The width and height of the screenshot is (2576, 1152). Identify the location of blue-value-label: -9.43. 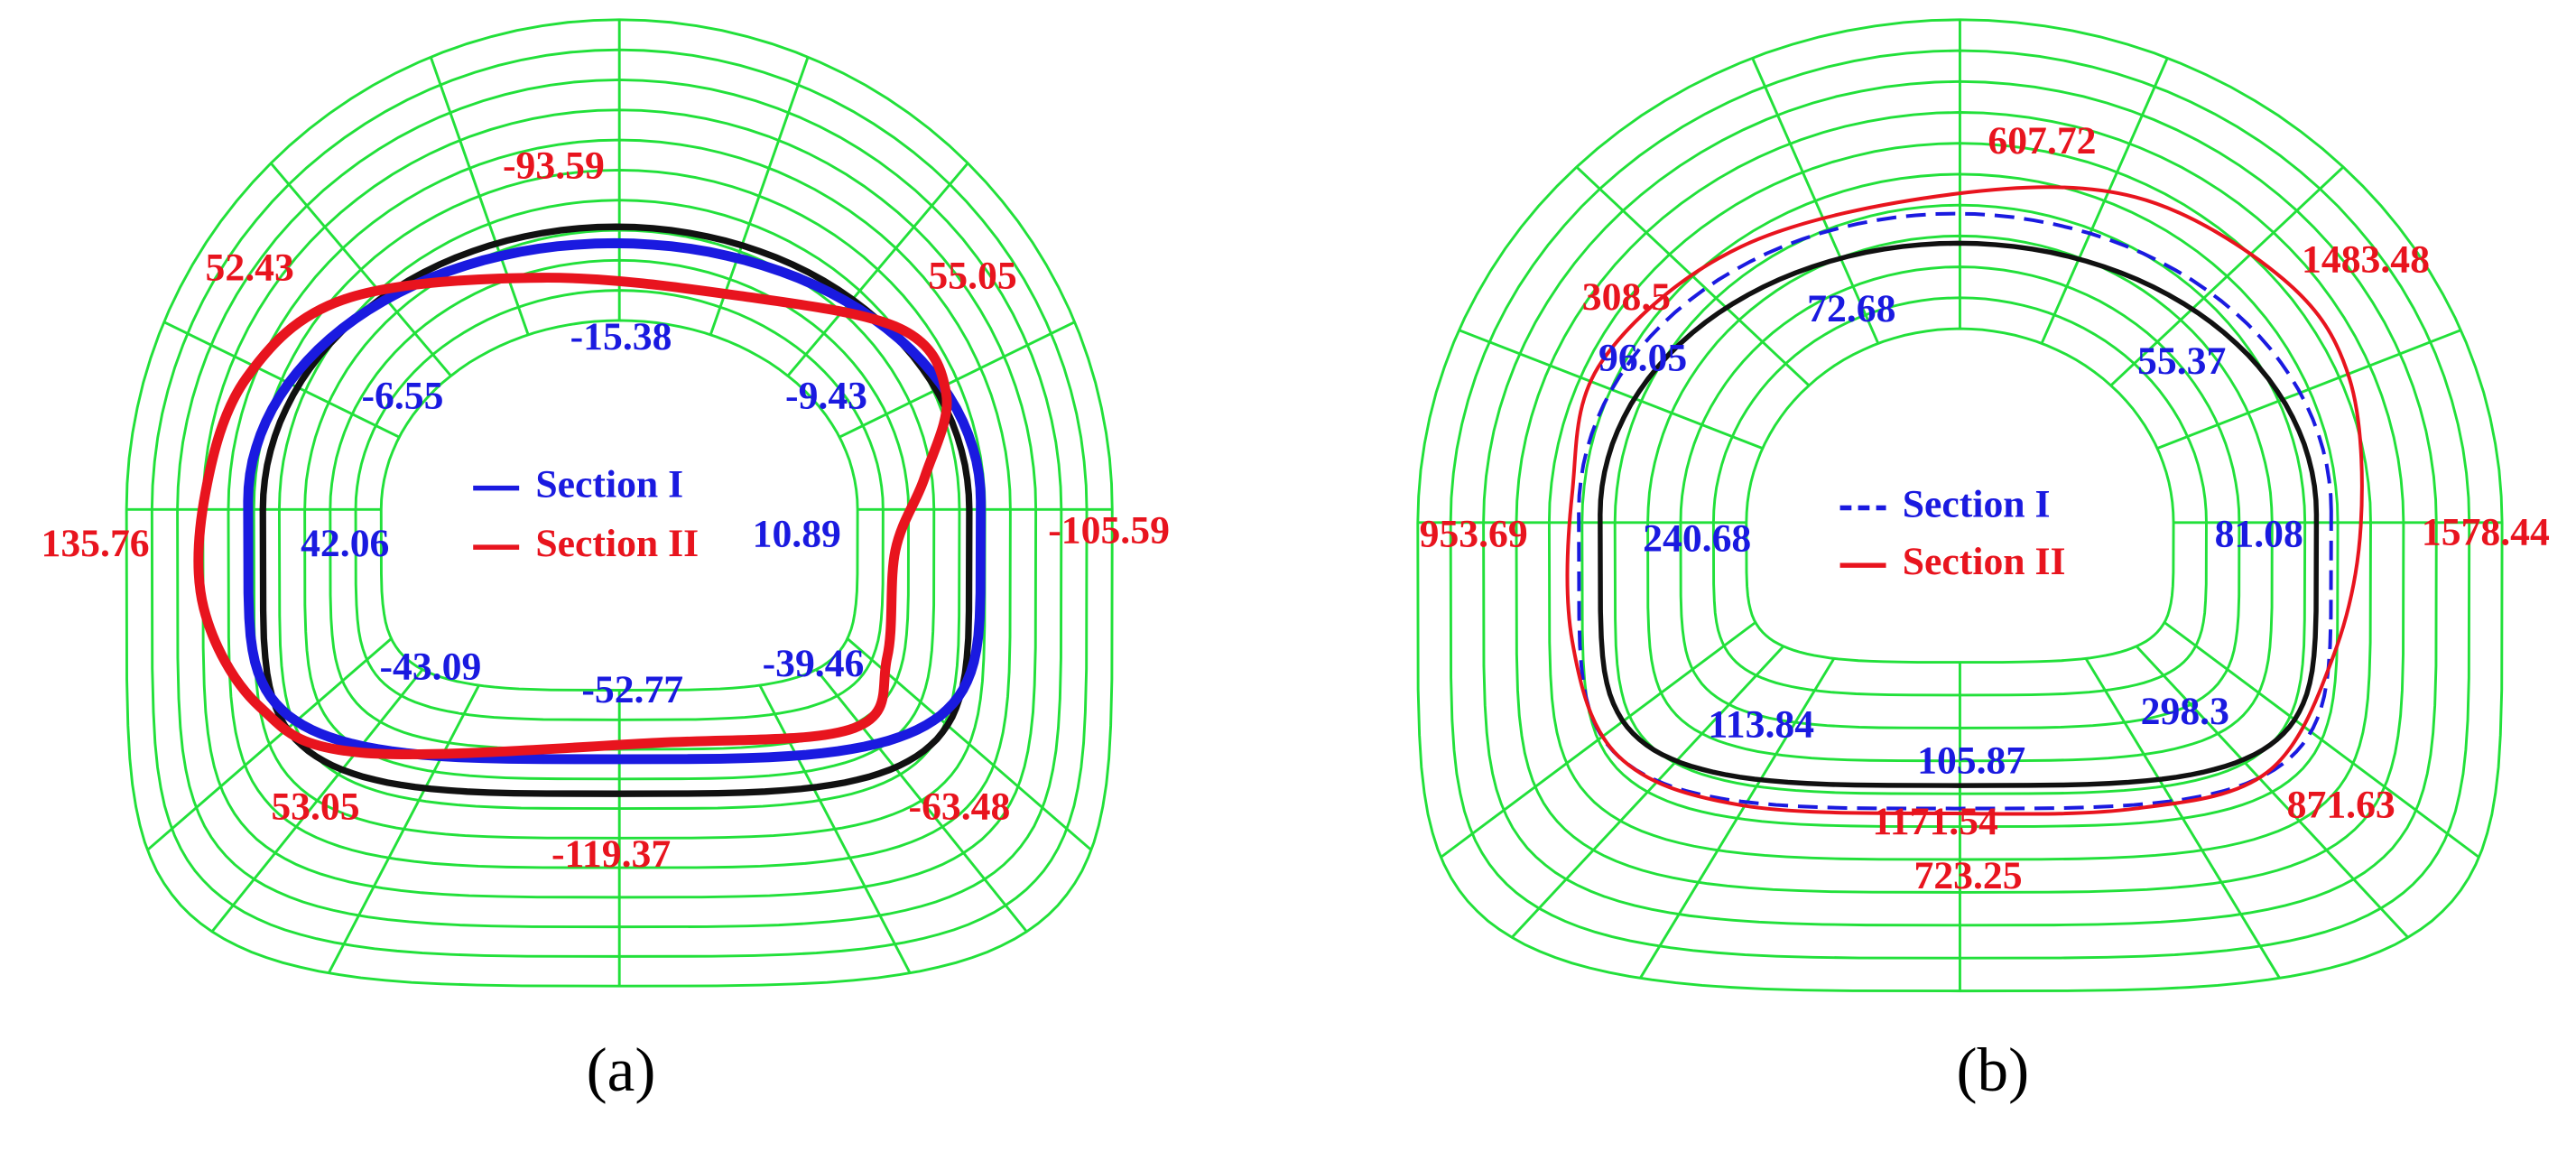
(826, 395).